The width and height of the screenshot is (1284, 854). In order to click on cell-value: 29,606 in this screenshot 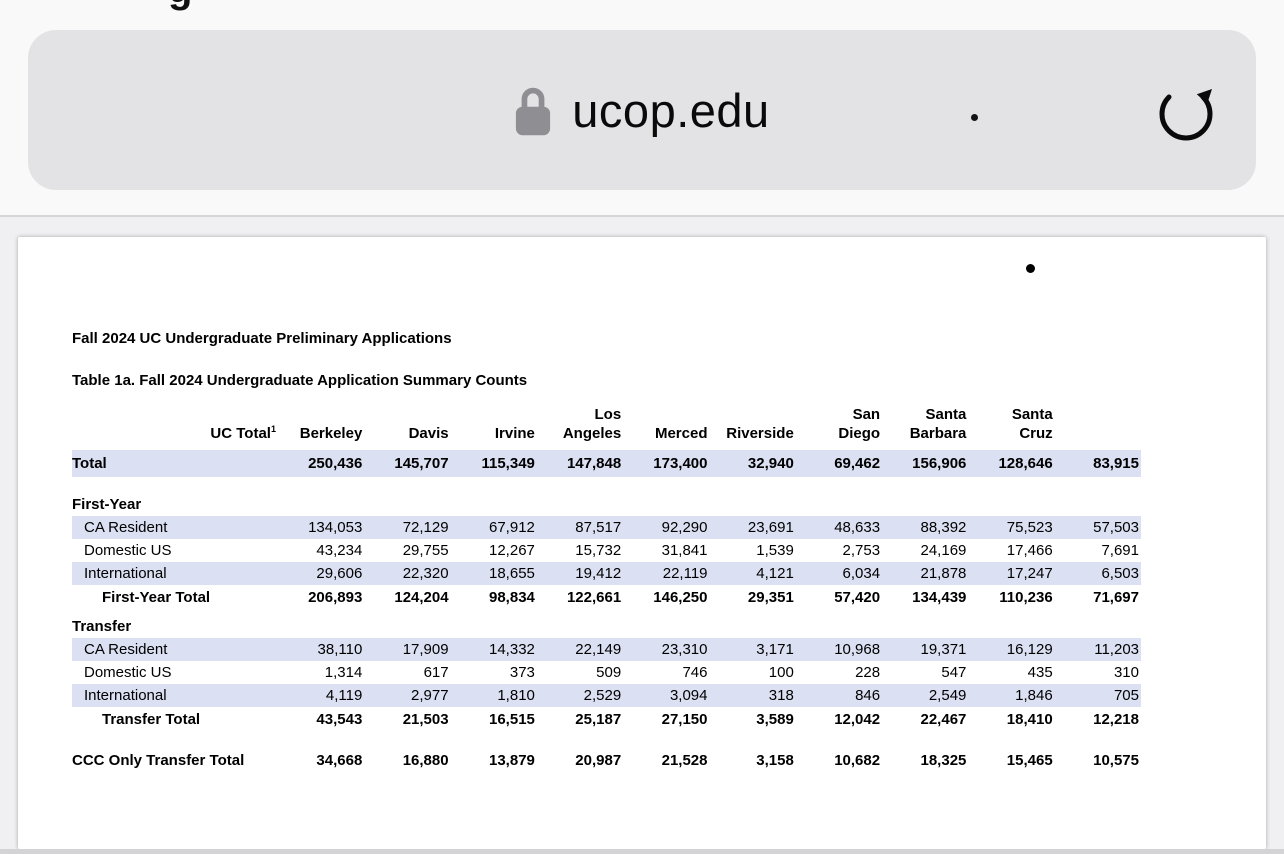, I will do `click(339, 573)`.